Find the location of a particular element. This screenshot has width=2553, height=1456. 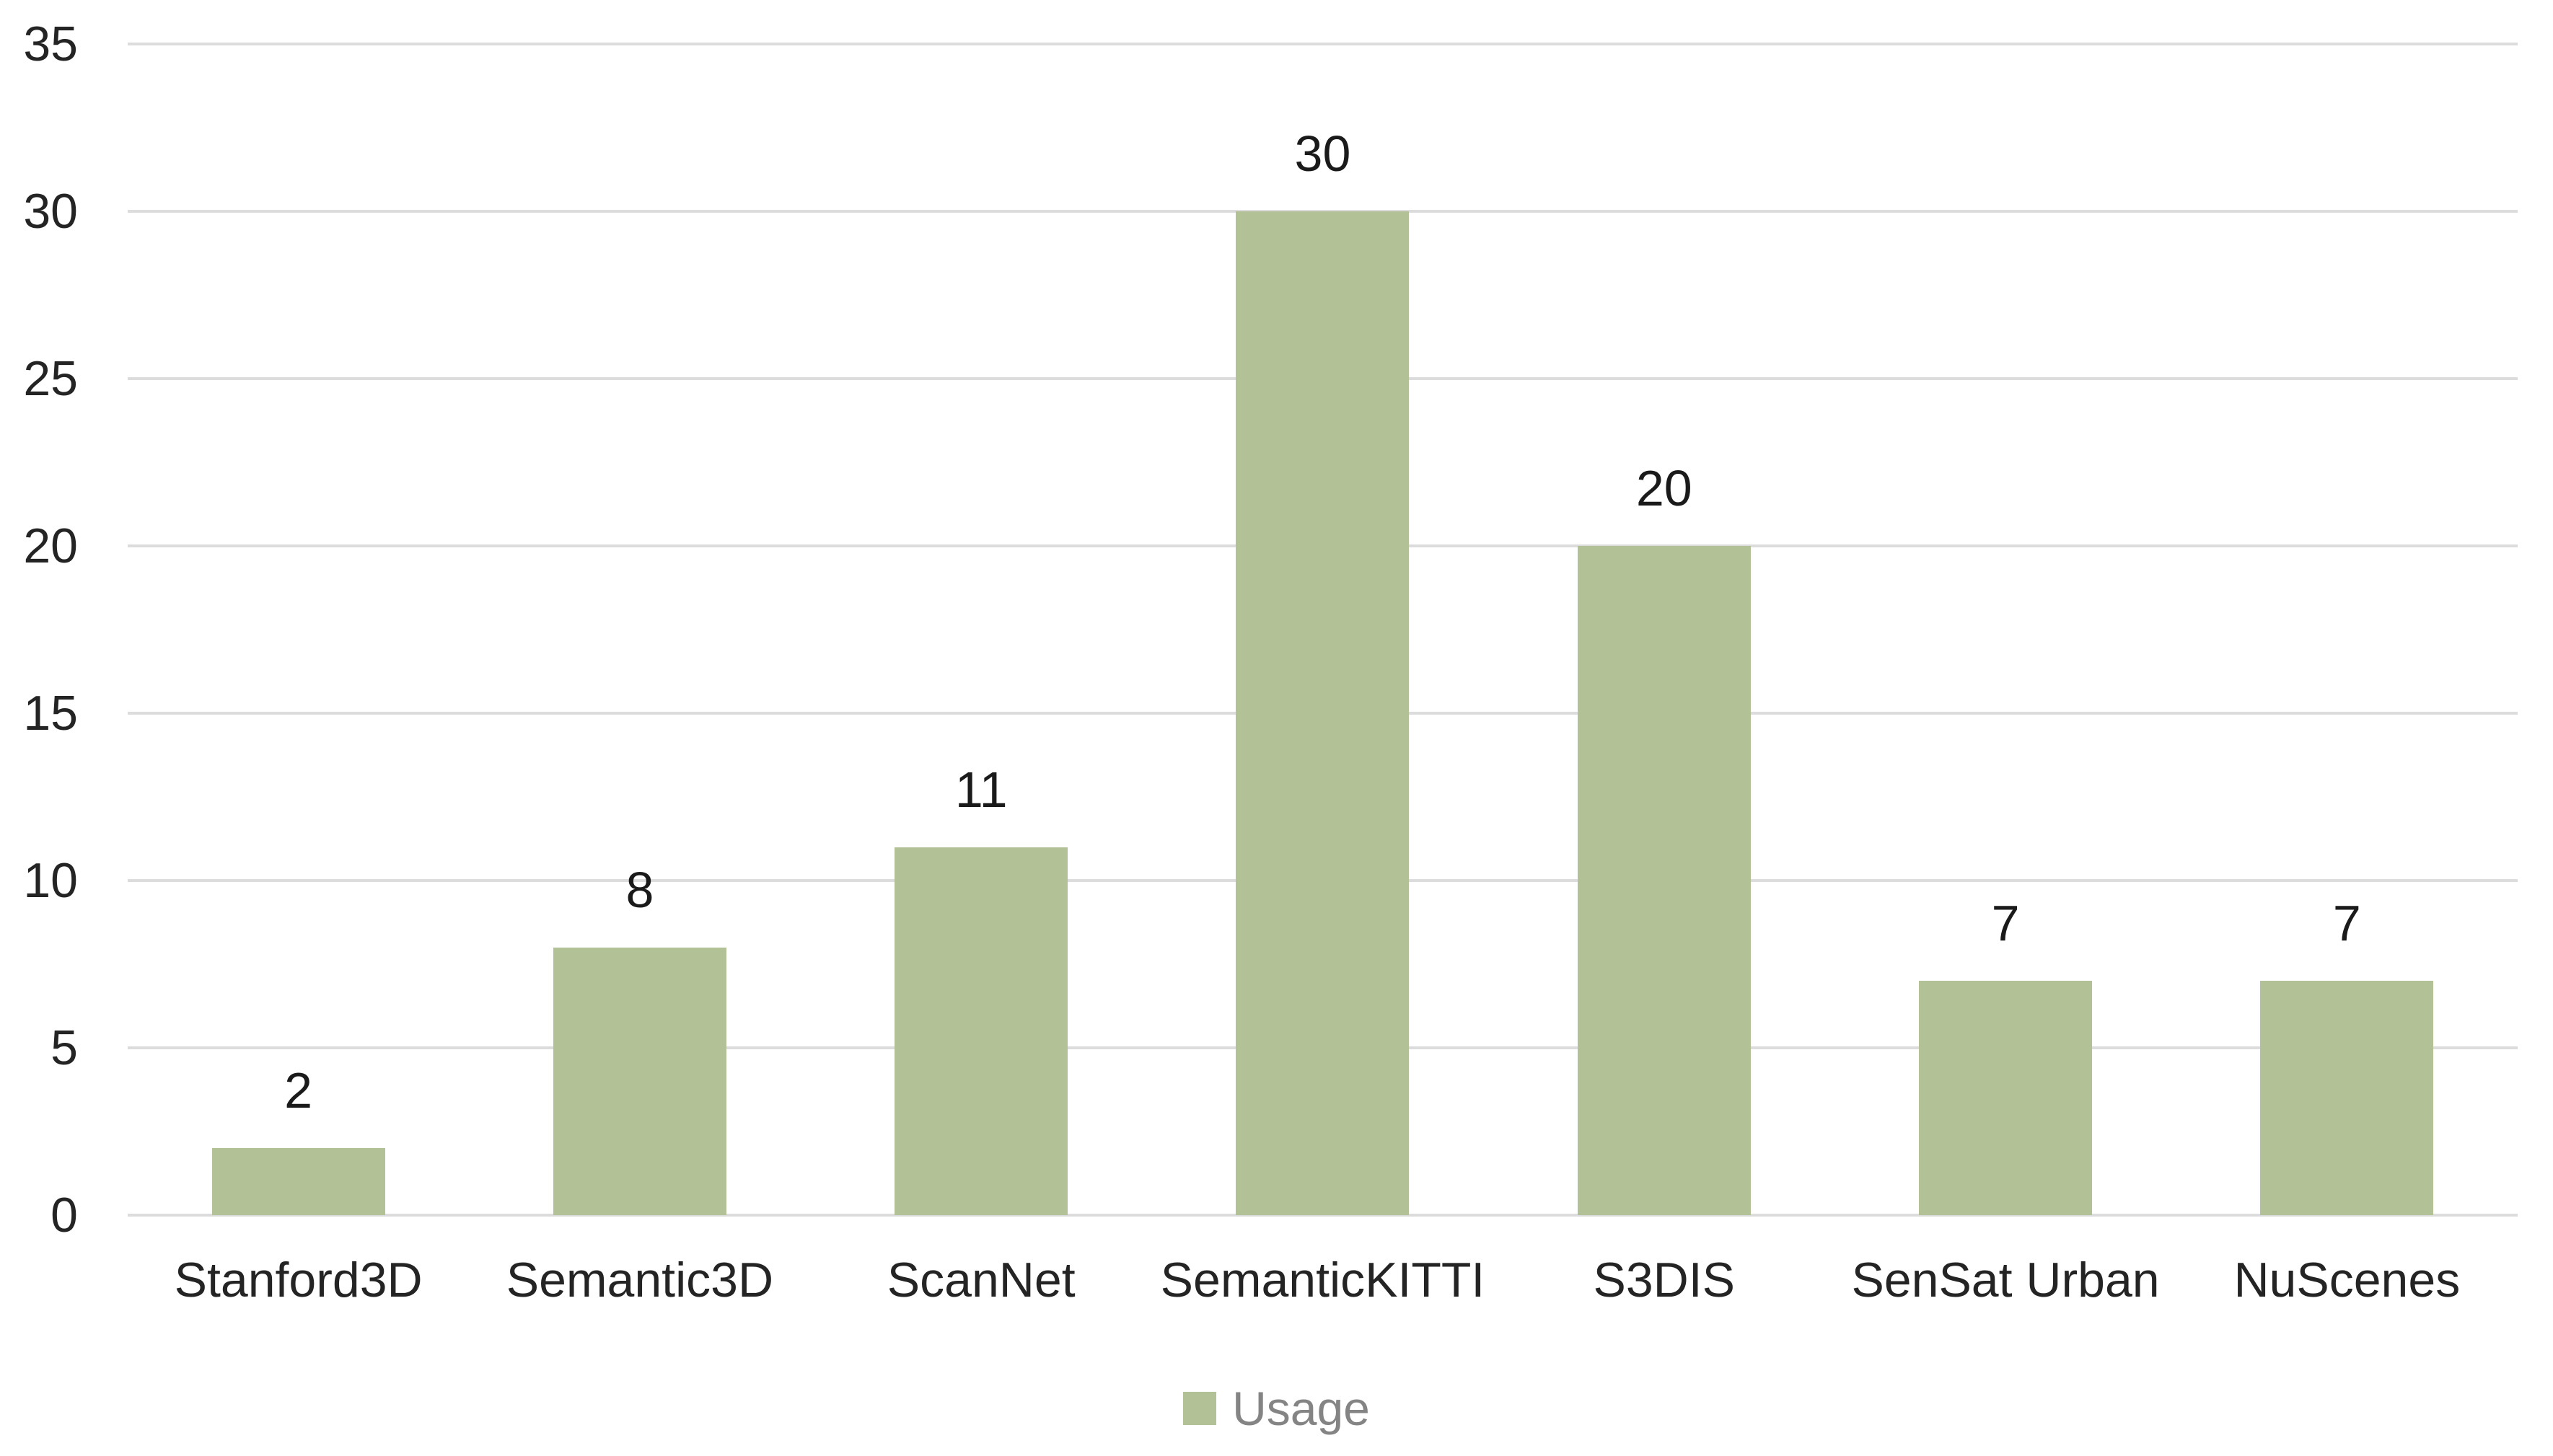

bar-nuscenes is located at coordinates (2347, 1098).